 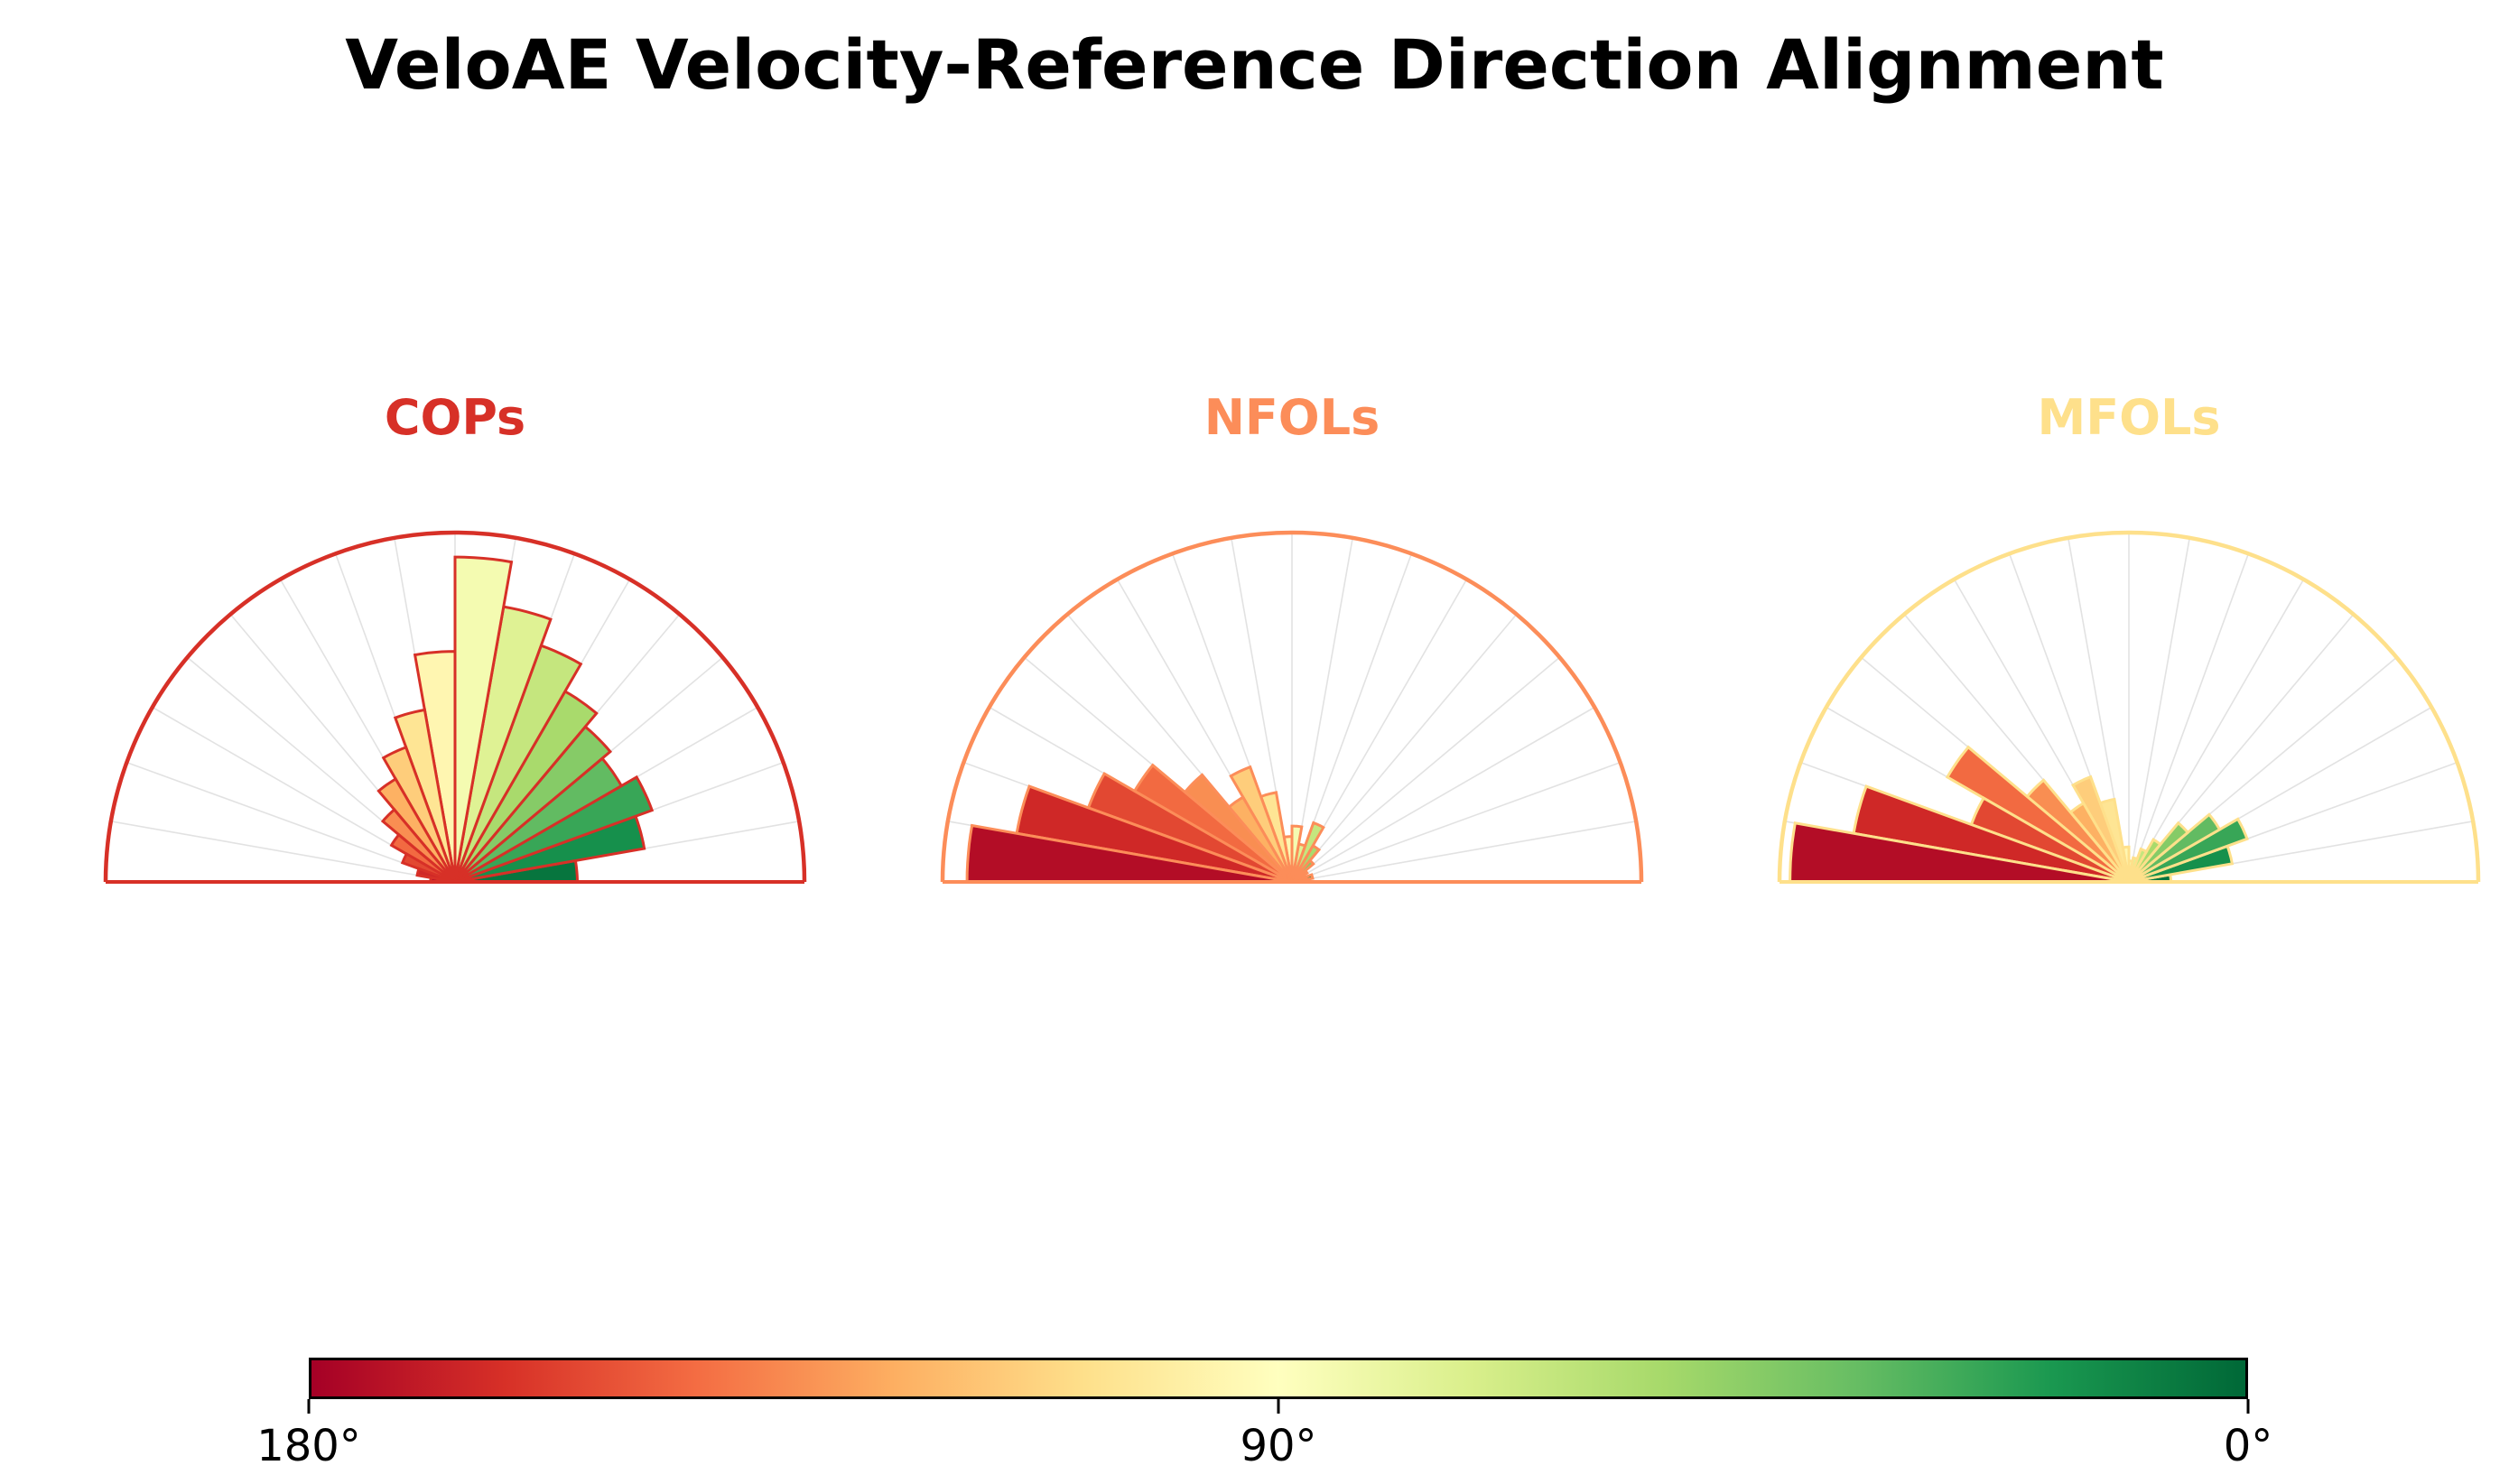 I want to click on colorbar: 180° 90° 0°, so click(x=1264, y=1414).